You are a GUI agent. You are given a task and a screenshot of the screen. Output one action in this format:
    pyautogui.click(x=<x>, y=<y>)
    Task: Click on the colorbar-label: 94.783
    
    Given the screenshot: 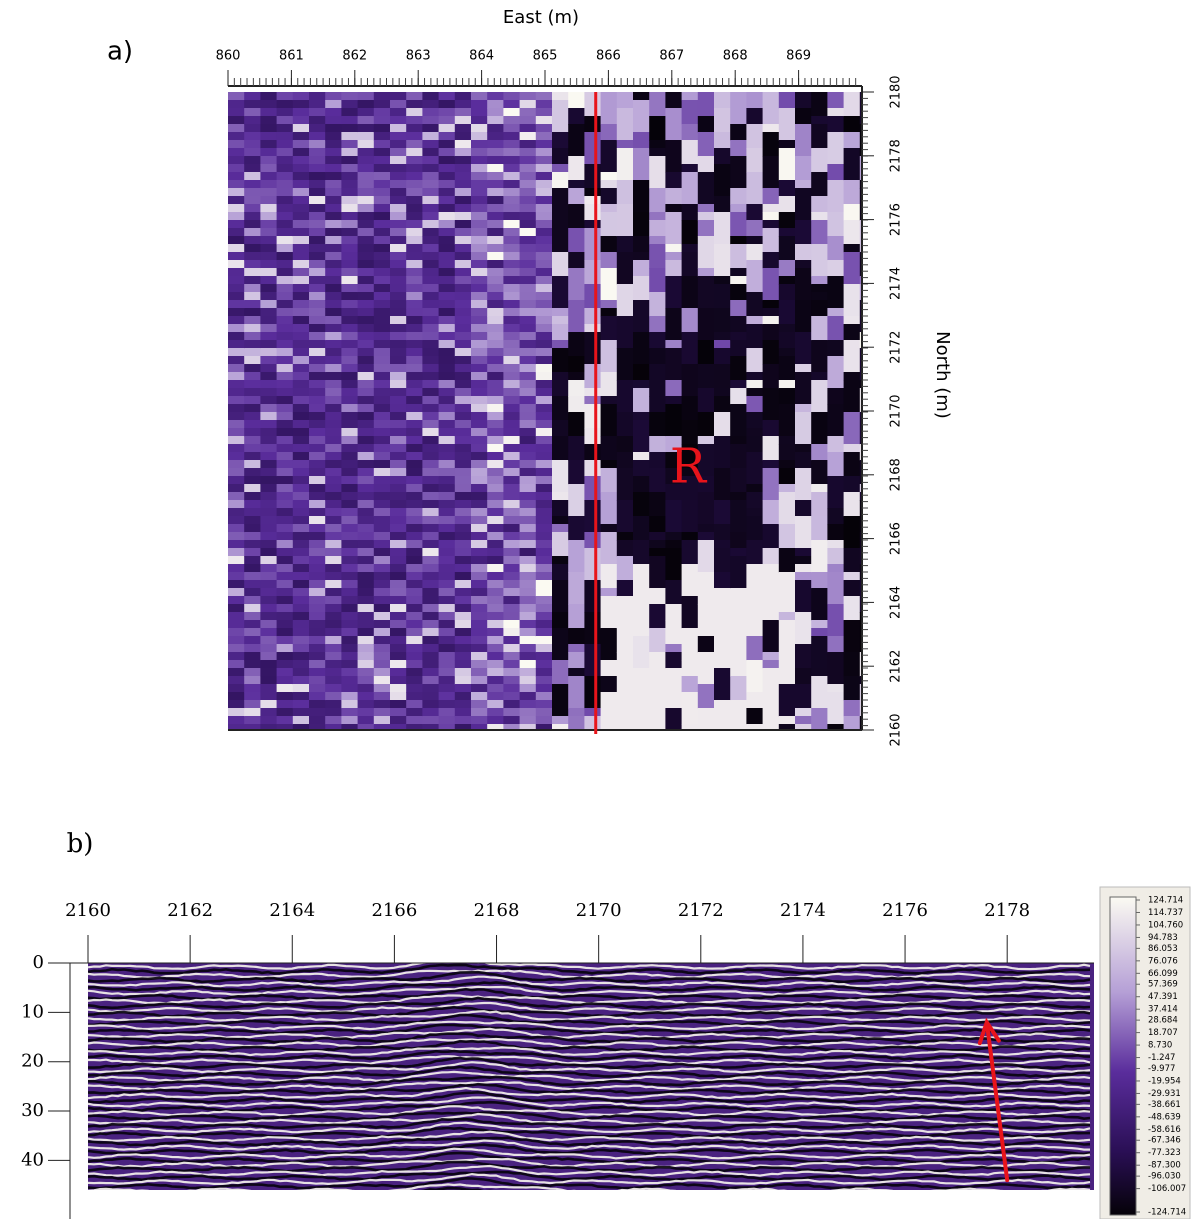 What is the action you would take?
    pyautogui.click(x=1163, y=938)
    